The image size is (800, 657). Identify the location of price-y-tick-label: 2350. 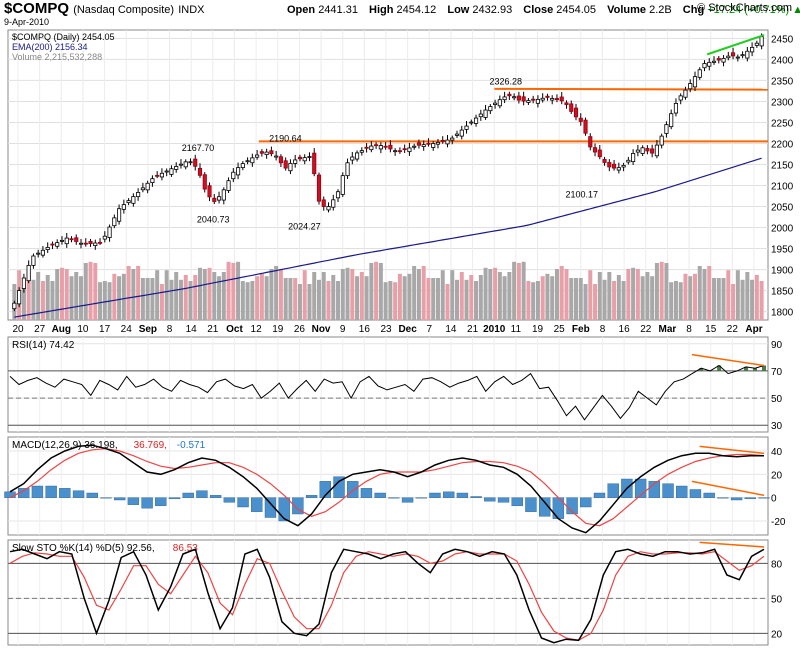
(782, 81).